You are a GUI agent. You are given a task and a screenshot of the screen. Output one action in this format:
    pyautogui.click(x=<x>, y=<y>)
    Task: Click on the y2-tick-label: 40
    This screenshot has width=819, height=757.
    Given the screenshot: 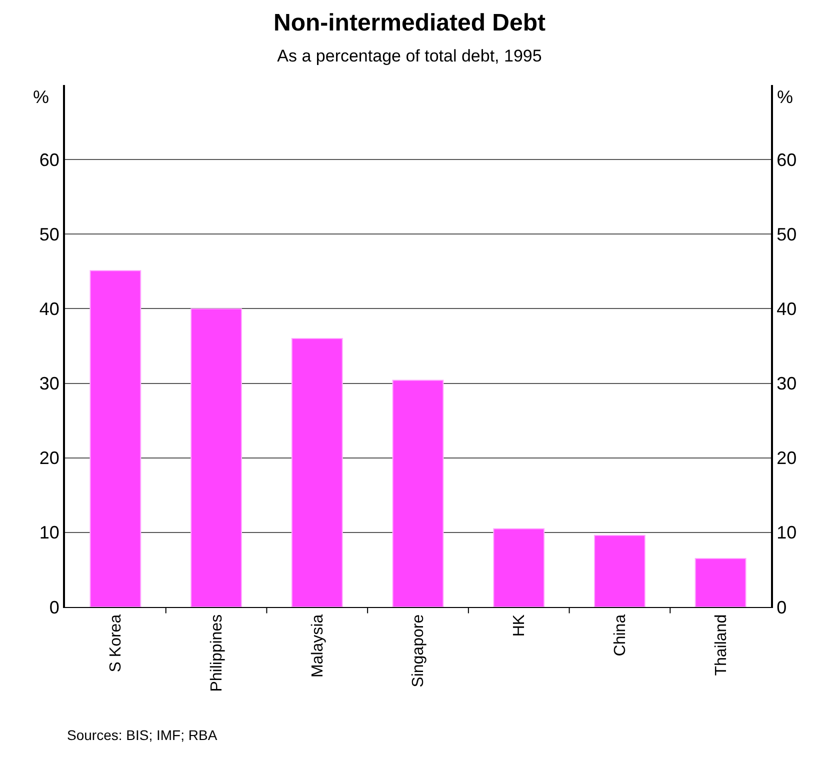 What is the action you would take?
    pyautogui.click(x=786, y=309)
    